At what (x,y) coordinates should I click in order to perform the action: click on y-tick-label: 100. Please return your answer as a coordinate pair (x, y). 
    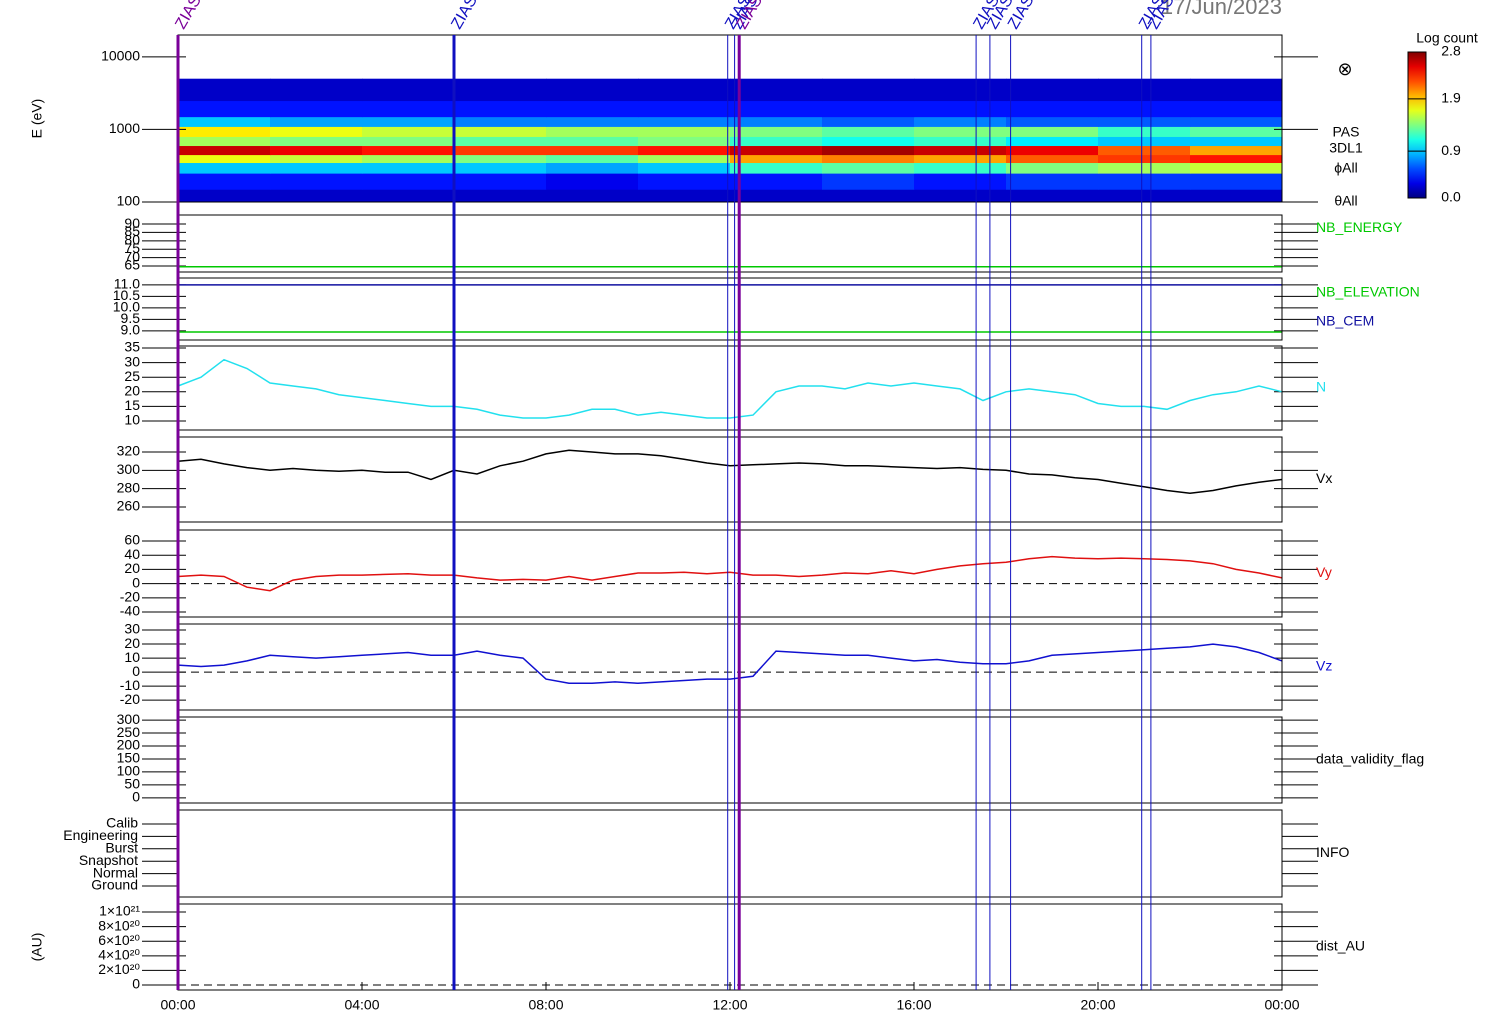
    Looking at the image, I should click on (129, 771).